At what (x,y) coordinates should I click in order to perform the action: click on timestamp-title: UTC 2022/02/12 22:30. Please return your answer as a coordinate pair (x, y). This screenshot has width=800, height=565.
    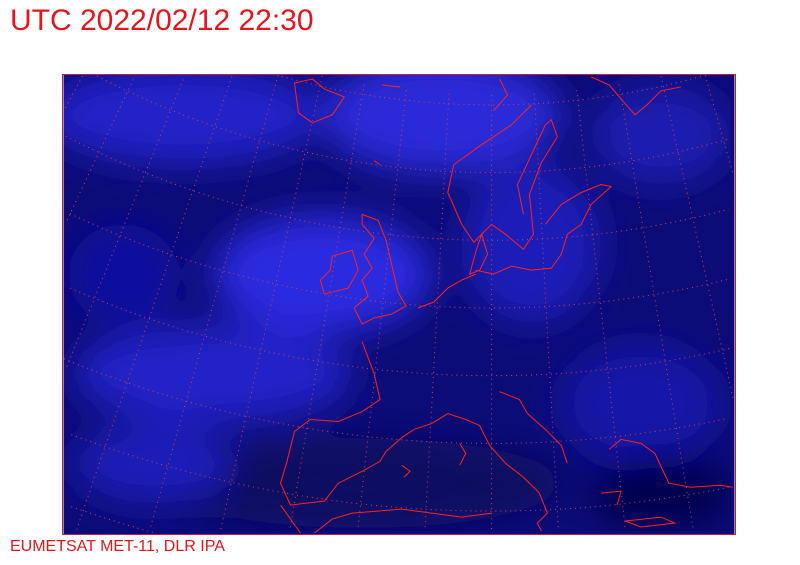
    Looking at the image, I should click on (162, 20).